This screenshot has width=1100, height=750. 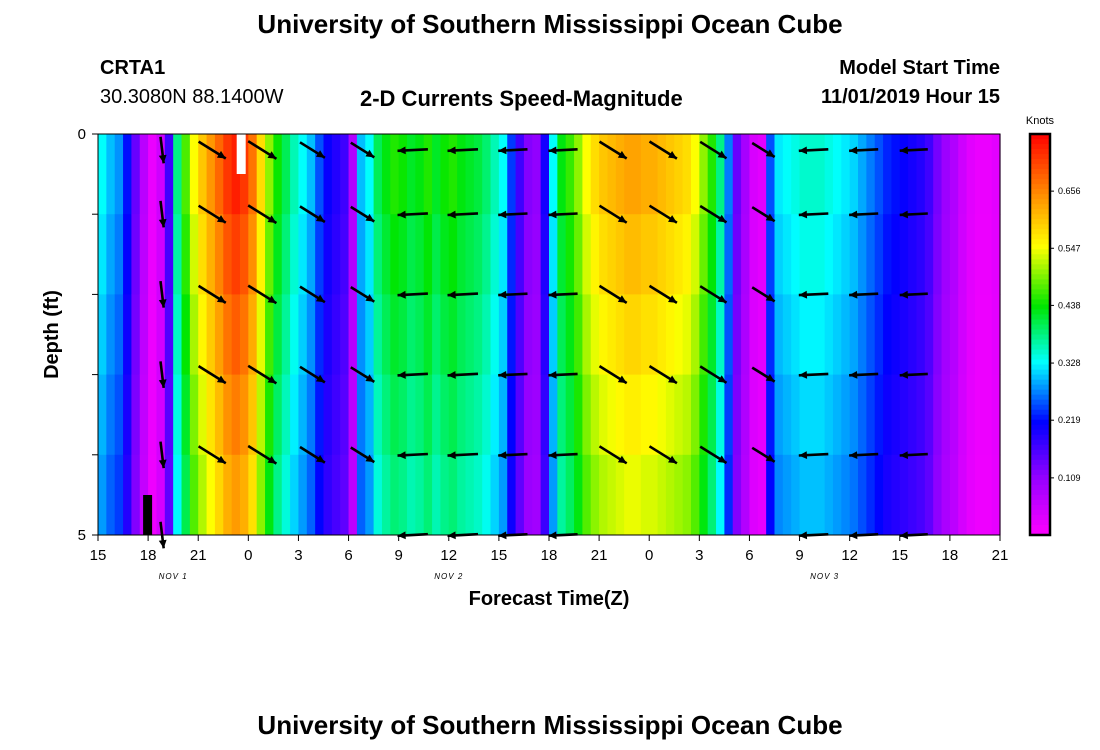 What do you see at coordinates (849, 555) in the screenshot?
I see `x-tick-label: 12` at bounding box center [849, 555].